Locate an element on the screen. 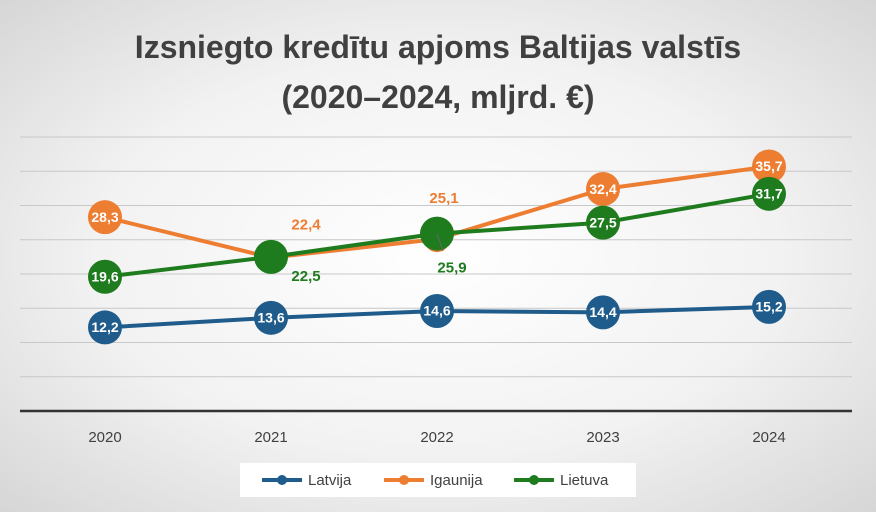  legend-label: Lietuva is located at coordinates (584, 480).